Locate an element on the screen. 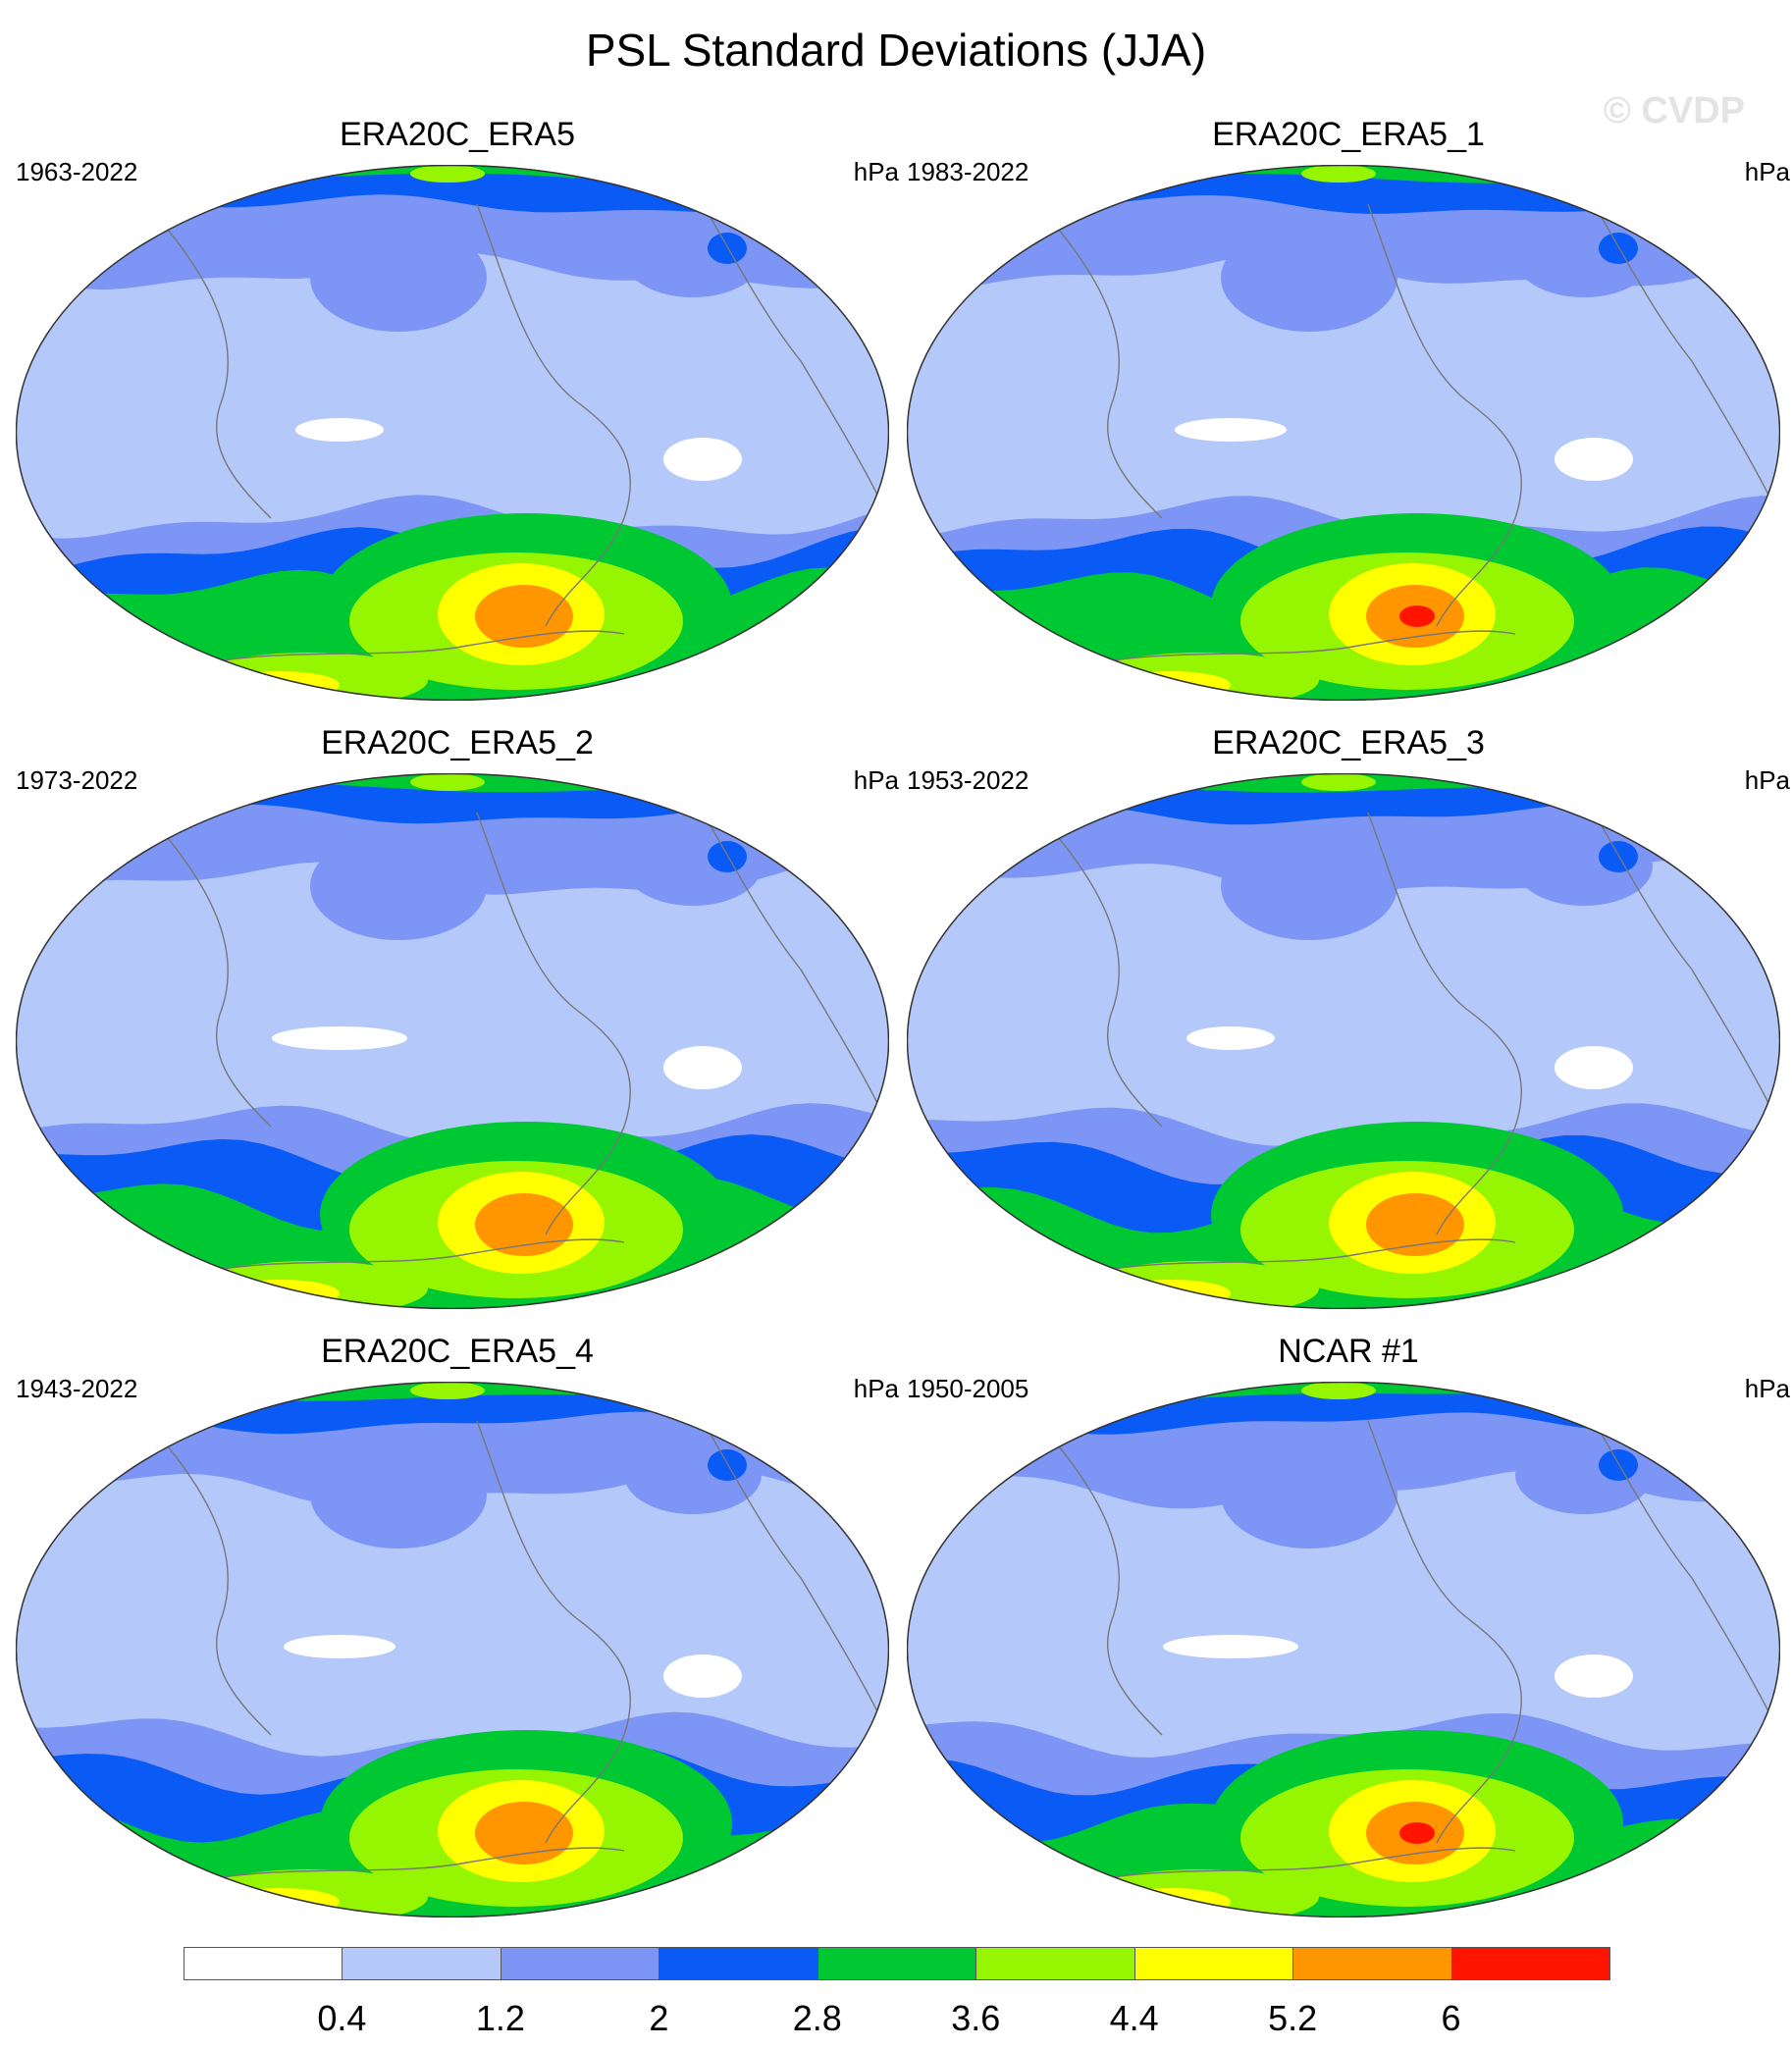  panel-title: ERA20C_ERA5_2 is located at coordinates (457, 742).